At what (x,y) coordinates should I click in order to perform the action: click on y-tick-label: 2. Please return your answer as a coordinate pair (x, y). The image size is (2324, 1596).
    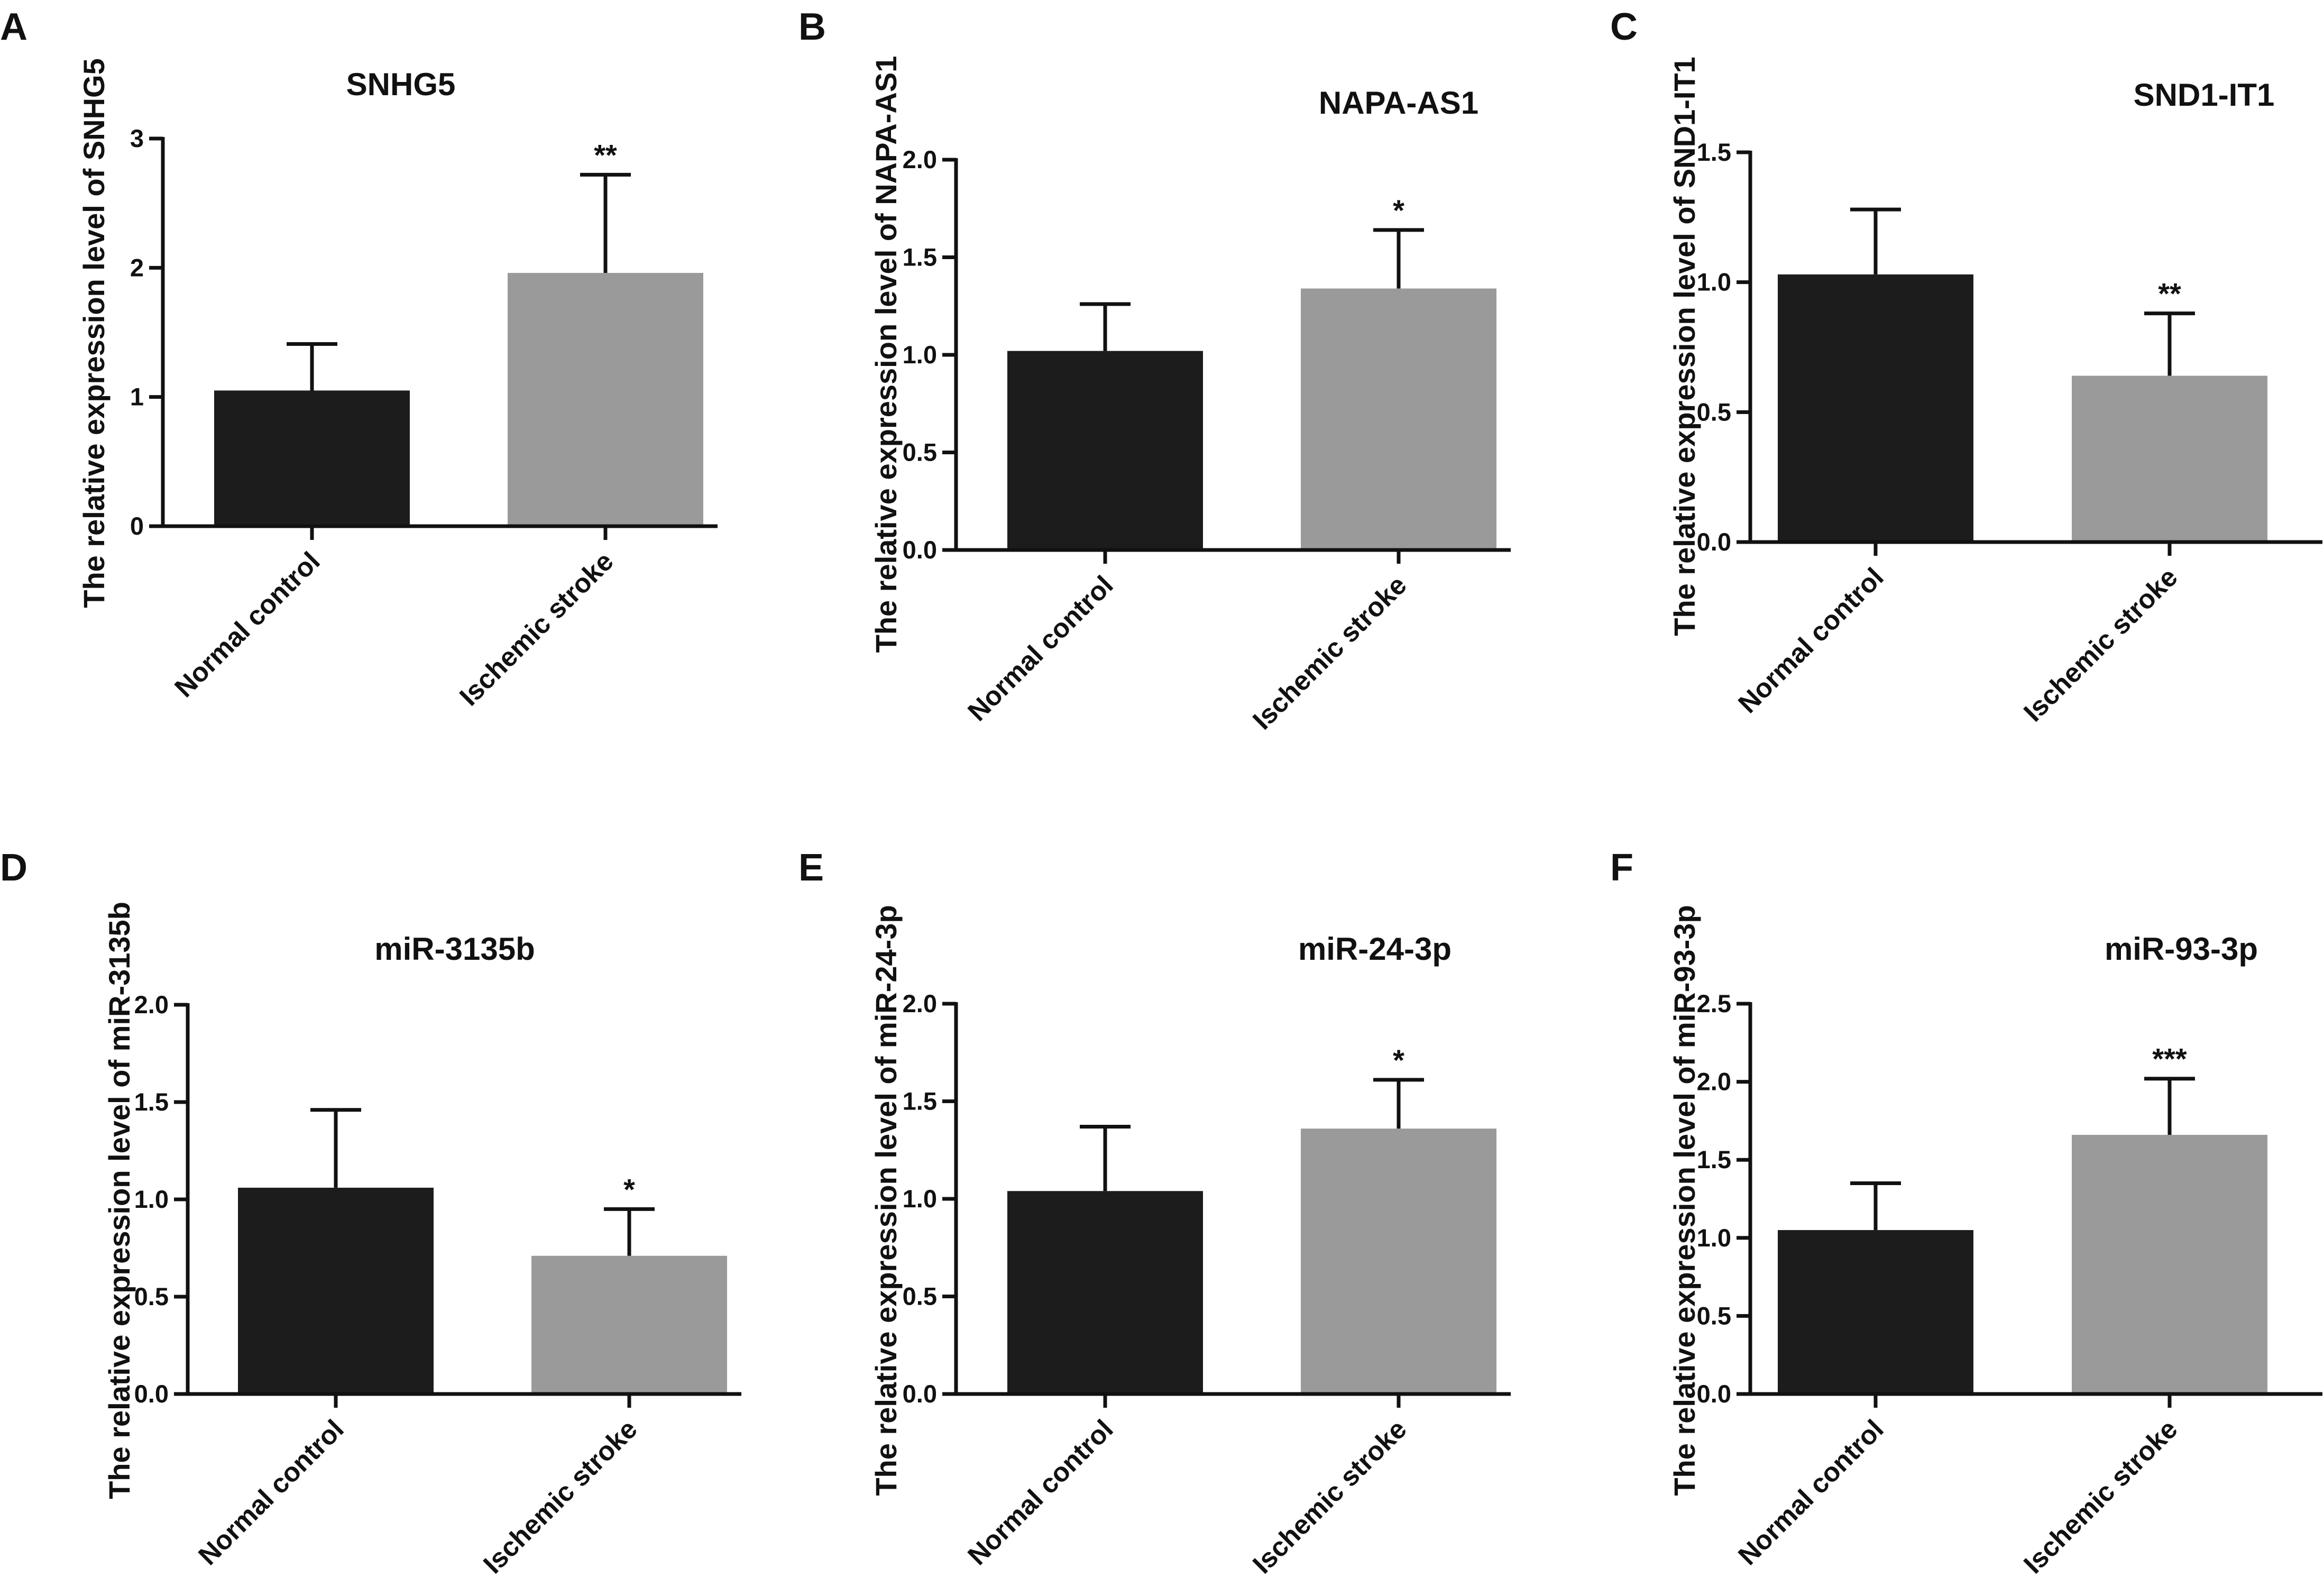
    Looking at the image, I should click on (137, 267).